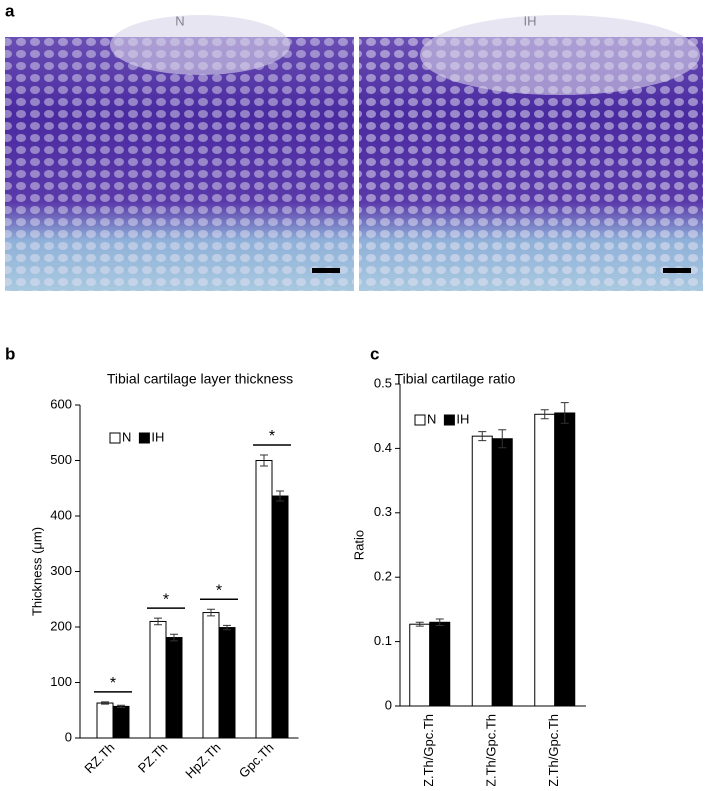 This screenshot has height=791, width=708. What do you see at coordinates (36, 571) in the screenshot?
I see `y-axis-label: Thickness (μm)` at bounding box center [36, 571].